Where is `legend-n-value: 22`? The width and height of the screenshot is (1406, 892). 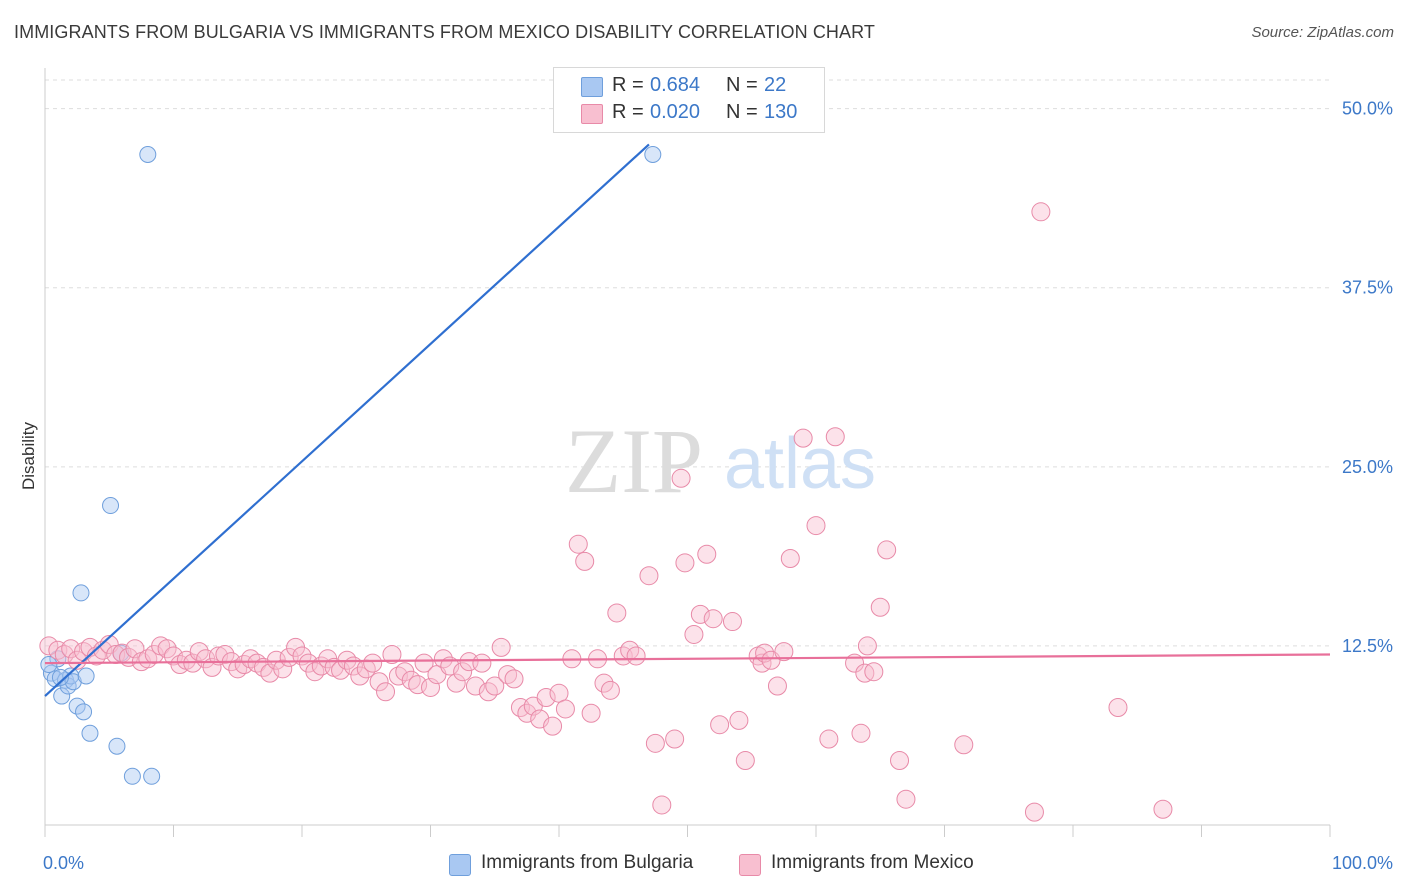
legend-n-value: 22 is located at coordinates (775, 85).